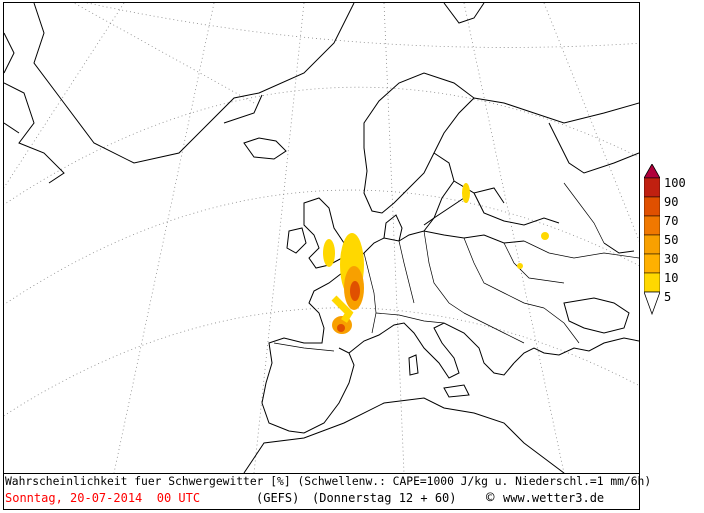 The image size is (704, 513). Describe the element at coordinates (329, 253) in the screenshot. I see `prob-area-10-uk` at that location.